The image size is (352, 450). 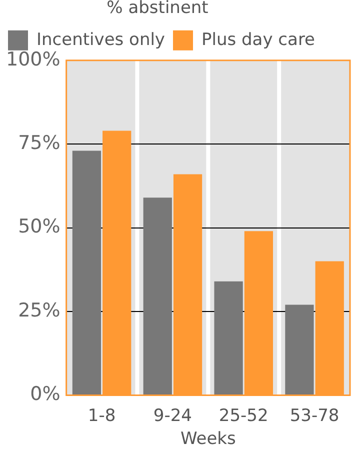 What do you see at coordinates (172, 416) in the screenshot?
I see `x-tick-label: 9-24` at bounding box center [172, 416].